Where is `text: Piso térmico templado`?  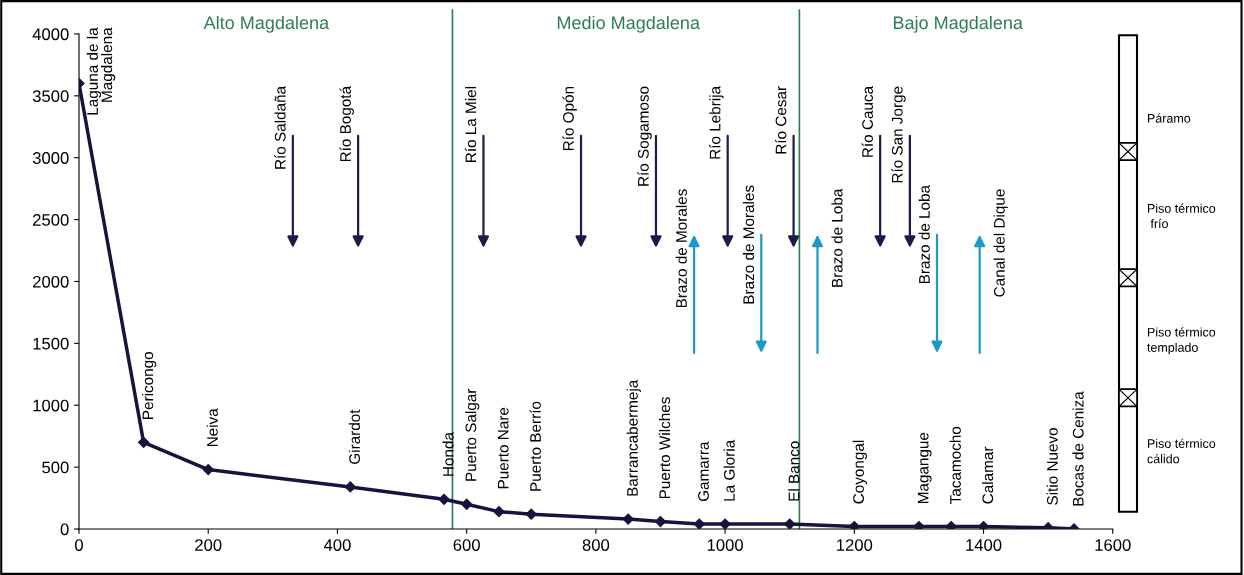 text: Piso térmico templado is located at coordinates (1181, 341).